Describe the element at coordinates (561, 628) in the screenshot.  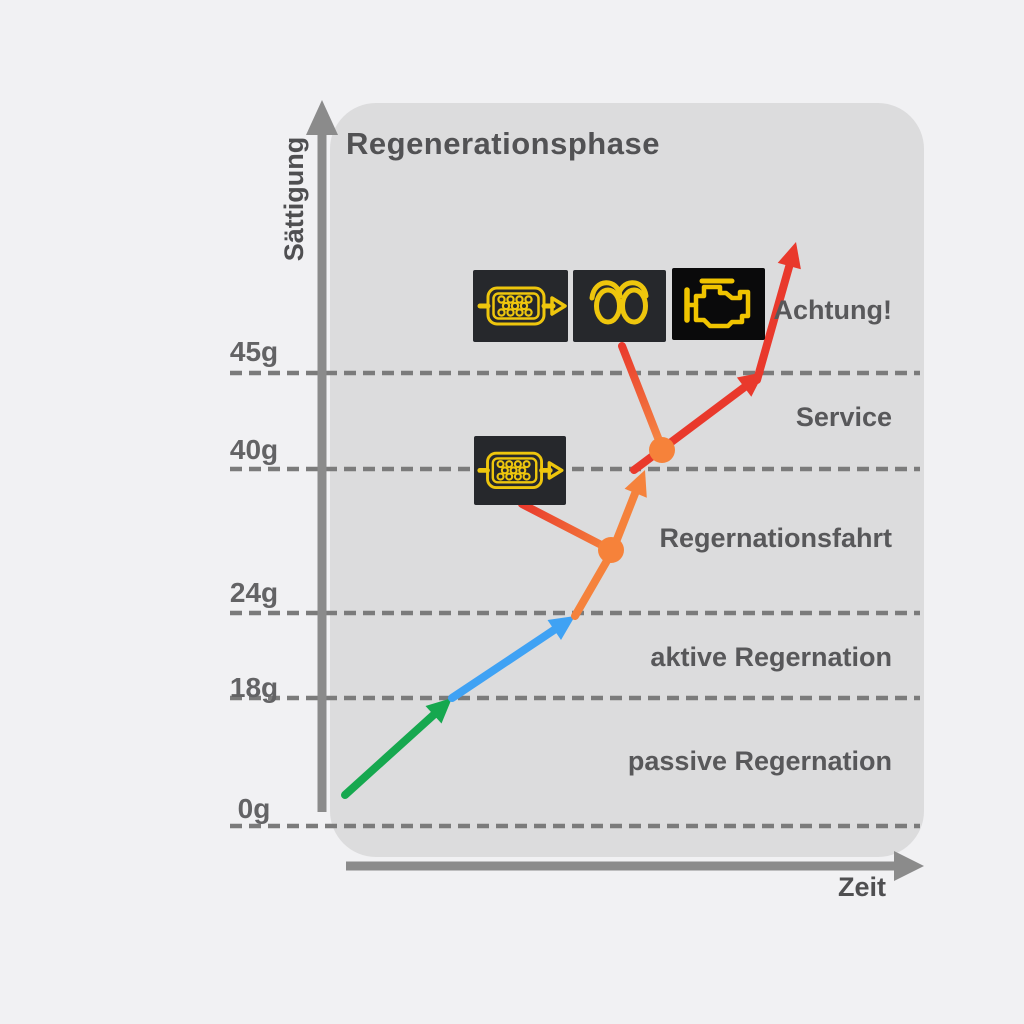
I see `arrowhead-active-blue` at that location.